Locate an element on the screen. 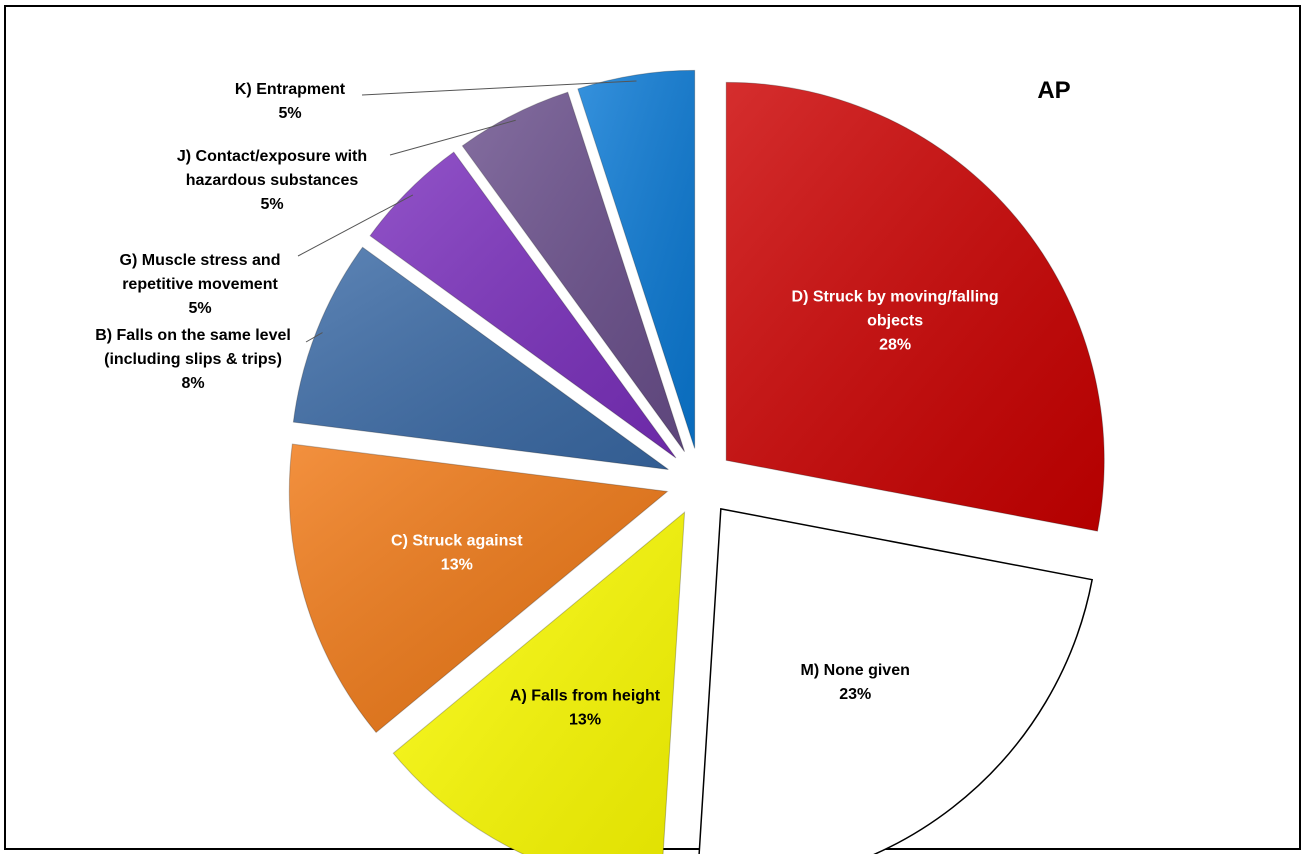  slice-label-line: C) Struck against is located at coordinates (457, 541).